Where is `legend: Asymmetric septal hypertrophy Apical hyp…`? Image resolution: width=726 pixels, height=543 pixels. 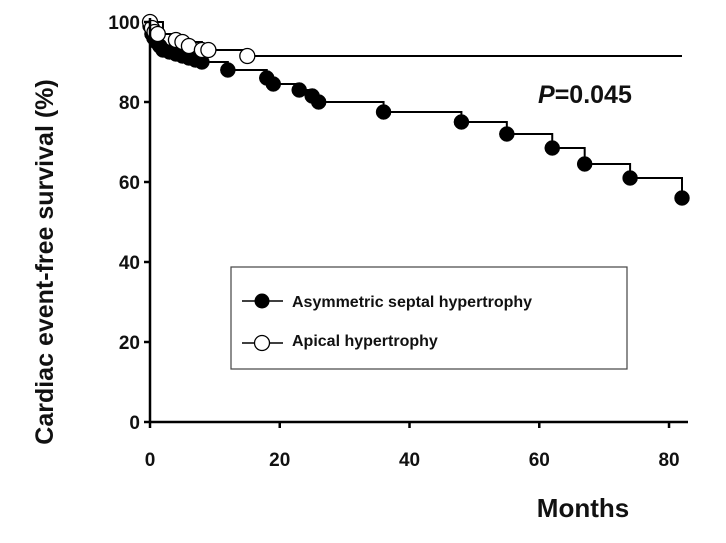 legend: Asymmetric septal hypertrophy Apical hyp… is located at coordinates (429, 318).